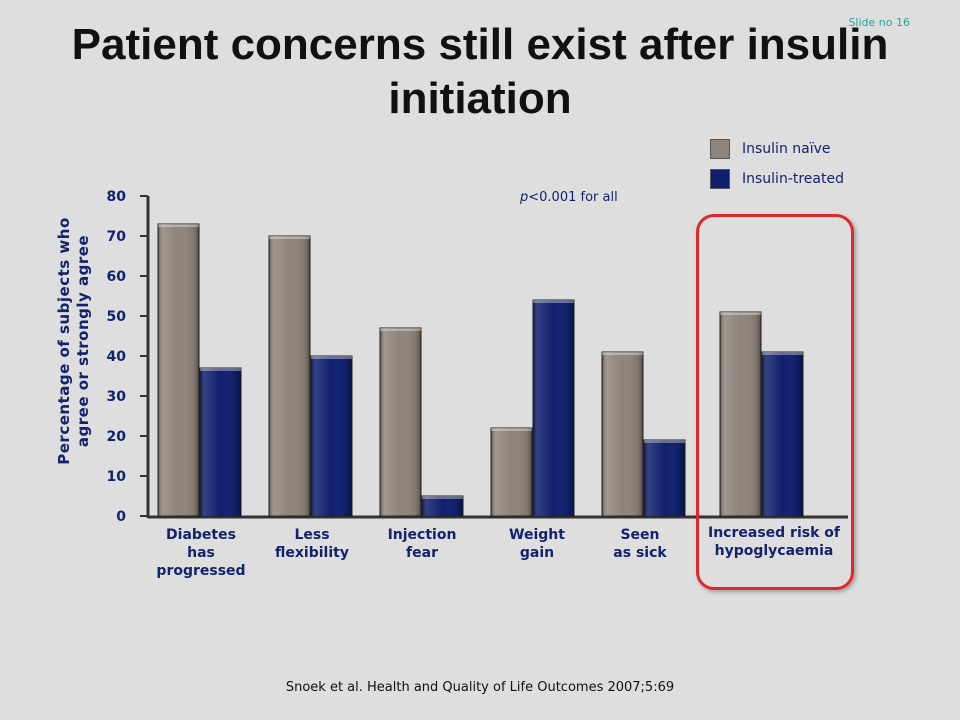 This screenshot has height=720, width=960. I want to click on category-label-1: Less flexibility, so click(312, 544).